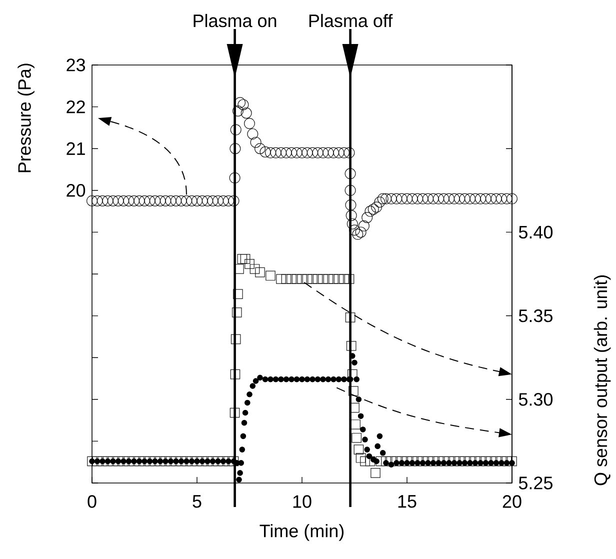  I want to click on x-tick-label: 5, so click(197, 501).